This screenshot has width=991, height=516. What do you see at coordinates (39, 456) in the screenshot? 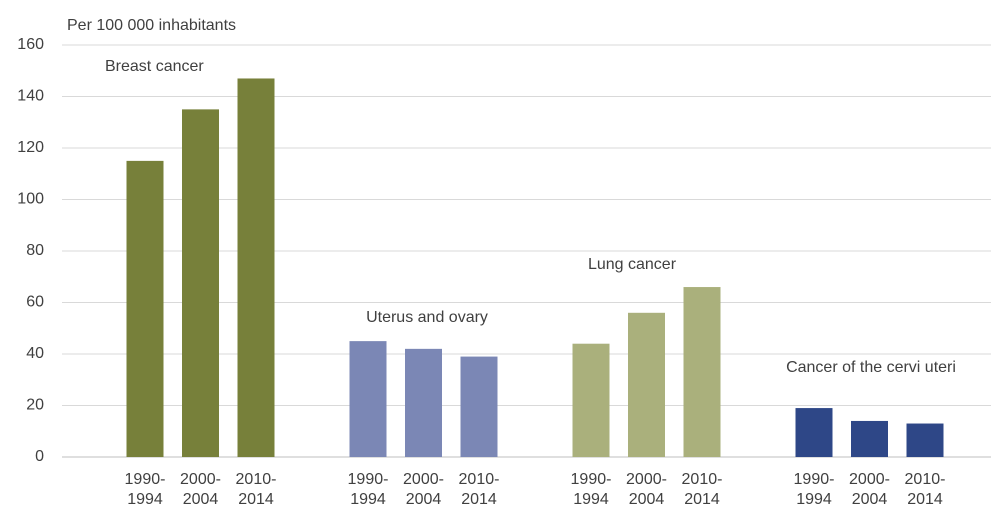
I see `y-tick-label: 0` at bounding box center [39, 456].